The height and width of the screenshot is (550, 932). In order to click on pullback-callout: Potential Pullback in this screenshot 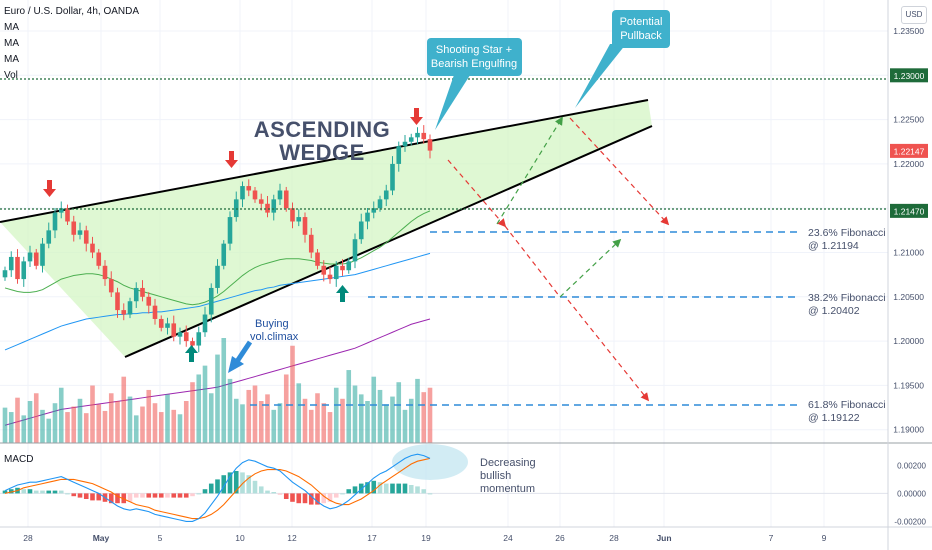, I will do `click(622, 59)`.